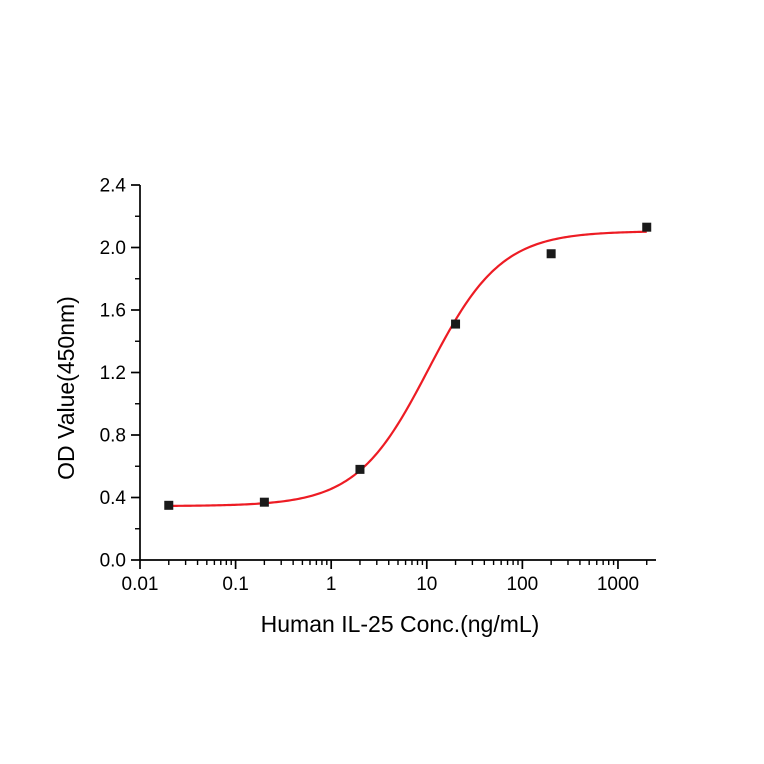 This screenshot has height=764, width=764. I want to click on y-tick-label: 2.0, so click(113, 248).